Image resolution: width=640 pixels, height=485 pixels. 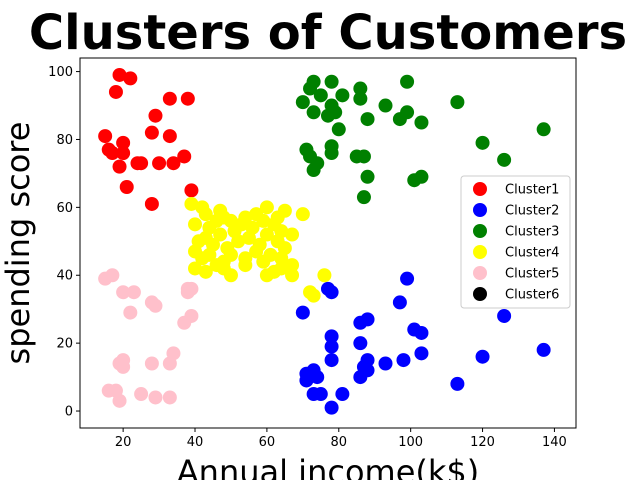 I want to click on y-tick-label: 20, so click(x=64, y=344).